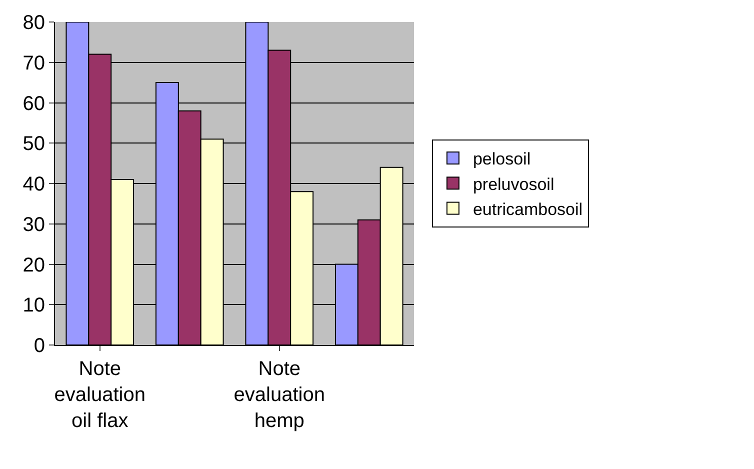 The image size is (754, 469). What do you see at coordinates (33, 23) in the screenshot?
I see `y-tick-label: 80` at bounding box center [33, 23].